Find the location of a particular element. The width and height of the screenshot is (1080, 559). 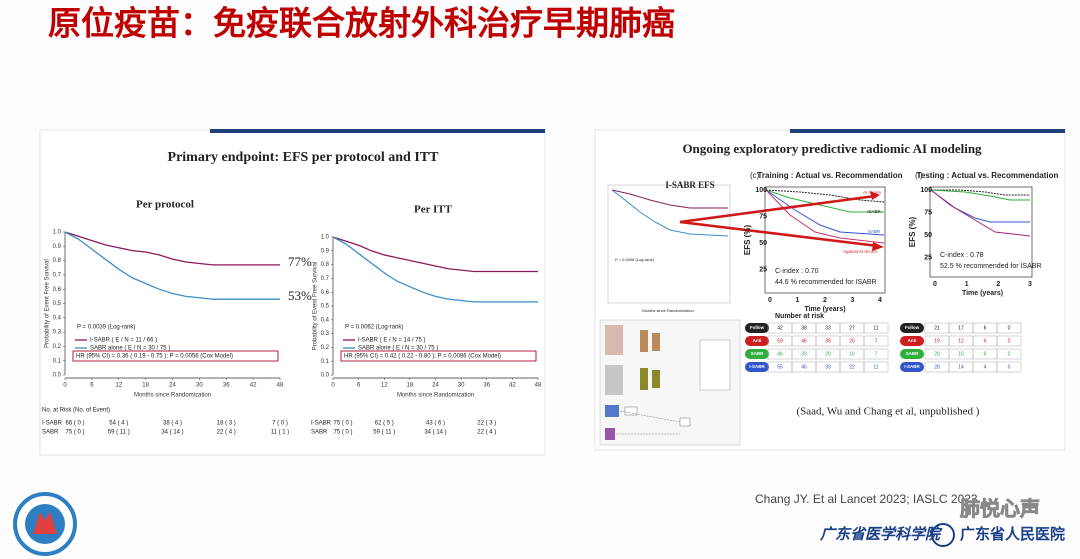

plot-tag: (f) is located at coordinates (919, 175).